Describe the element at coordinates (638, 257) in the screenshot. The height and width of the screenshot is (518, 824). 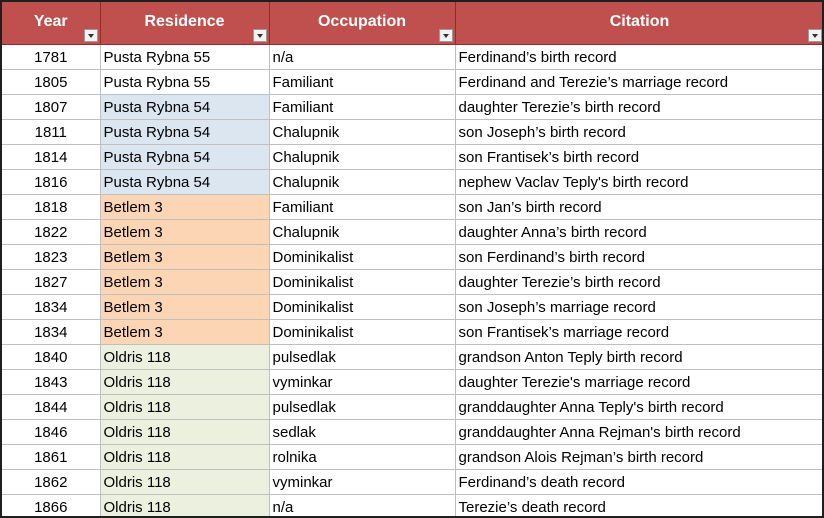
I see `cell-citation: son Ferdinand’s birth record` at that location.